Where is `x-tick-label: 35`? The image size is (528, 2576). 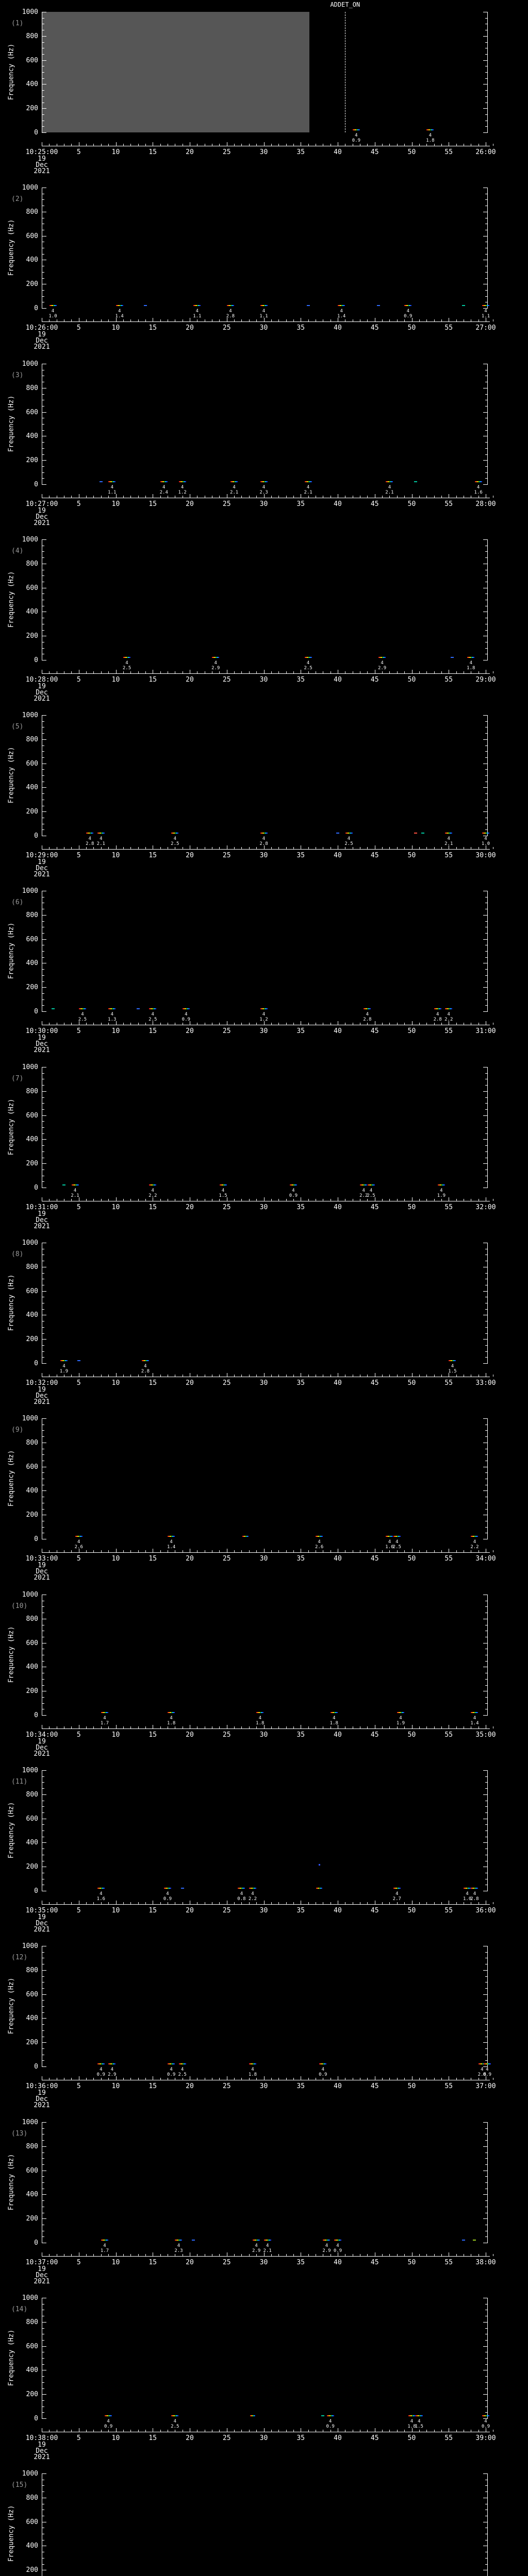 x-tick-label: 35 is located at coordinates (300, 1559).